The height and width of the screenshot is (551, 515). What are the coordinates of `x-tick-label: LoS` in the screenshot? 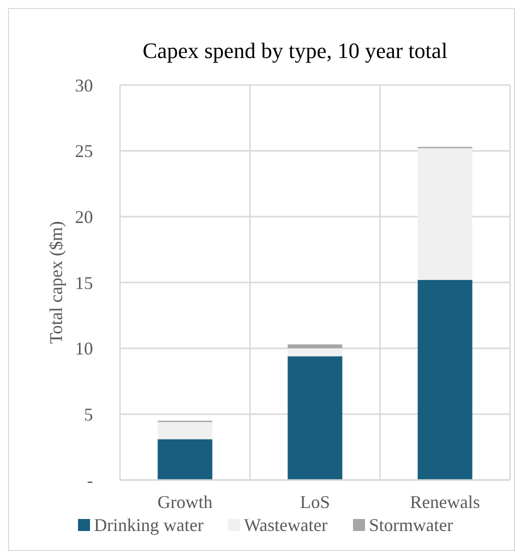 It's located at (315, 502).